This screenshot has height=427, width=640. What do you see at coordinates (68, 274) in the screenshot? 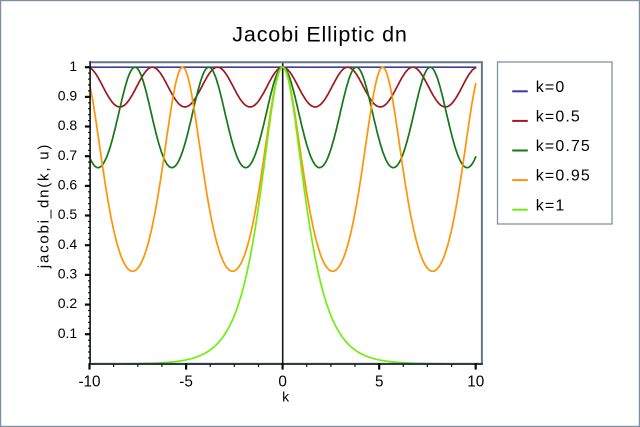
I see `svg-text: 0.3` at bounding box center [68, 274].